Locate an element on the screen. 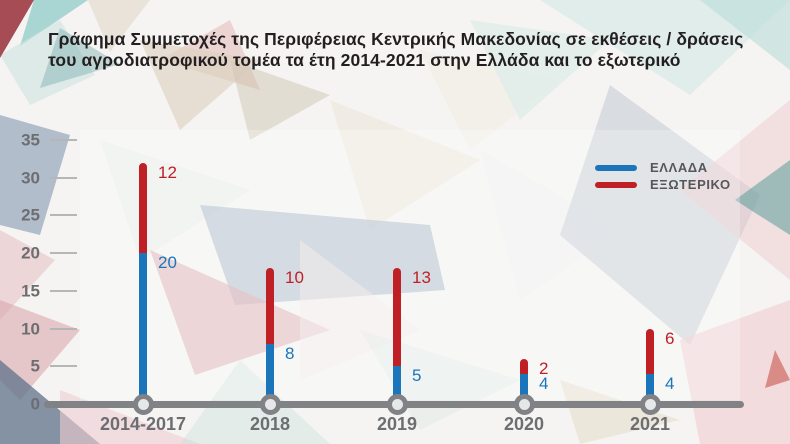  y-axis-tick-label: 25 is located at coordinates (30, 215).